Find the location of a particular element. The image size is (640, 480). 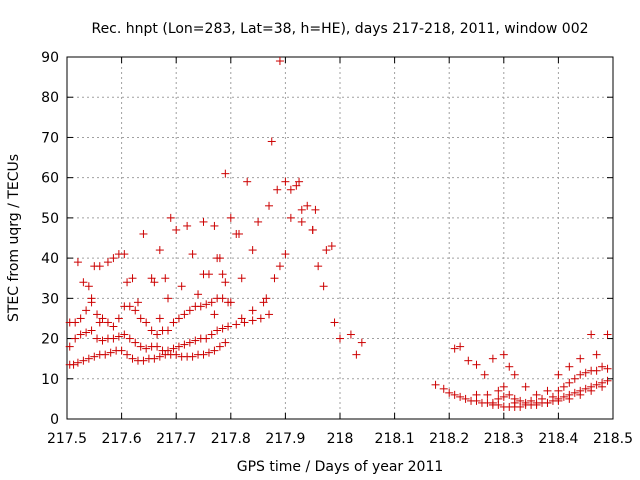

x-tick-label: 217.8 is located at coordinates (231, 439).